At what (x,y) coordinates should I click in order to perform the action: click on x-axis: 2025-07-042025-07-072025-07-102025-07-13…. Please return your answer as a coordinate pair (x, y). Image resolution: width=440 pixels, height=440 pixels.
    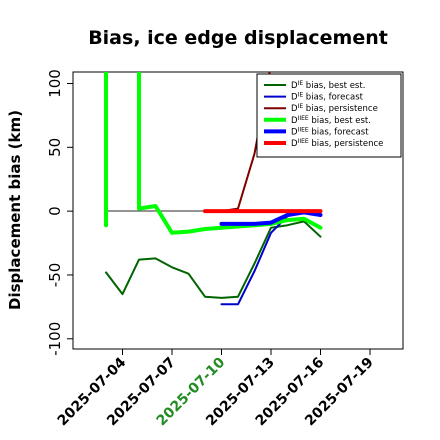
    Looking at the image, I should click on (216, 389).